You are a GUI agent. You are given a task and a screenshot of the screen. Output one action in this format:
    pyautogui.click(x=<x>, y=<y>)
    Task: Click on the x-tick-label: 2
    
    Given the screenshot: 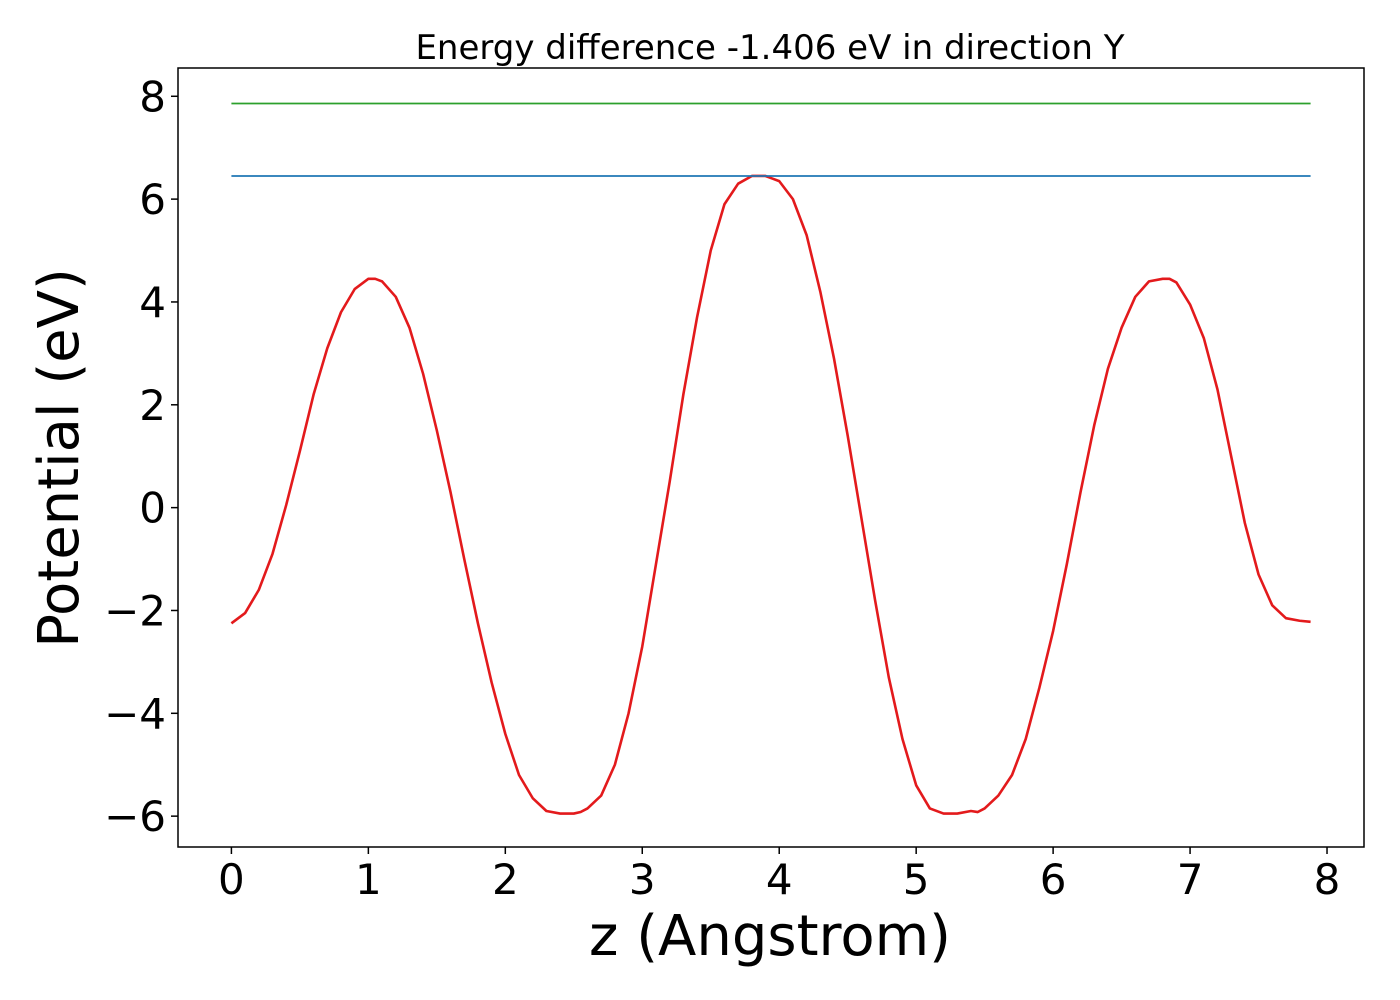 What is the action you would take?
    pyautogui.click(x=505, y=879)
    